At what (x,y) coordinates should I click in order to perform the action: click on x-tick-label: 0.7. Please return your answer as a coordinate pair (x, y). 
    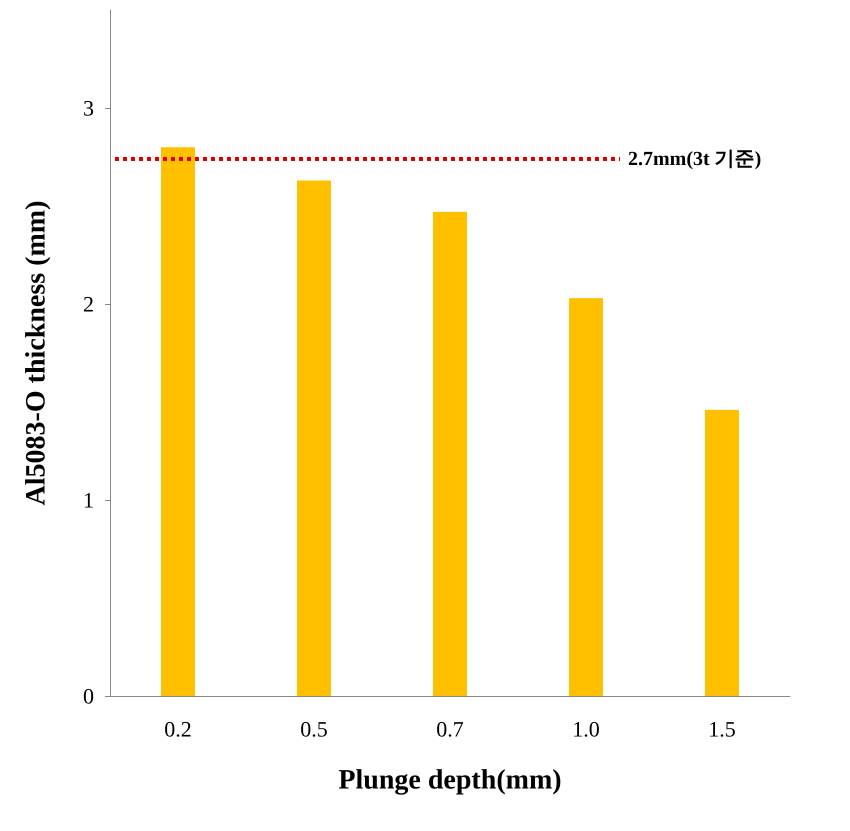
    Looking at the image, I should click on (450, 729).